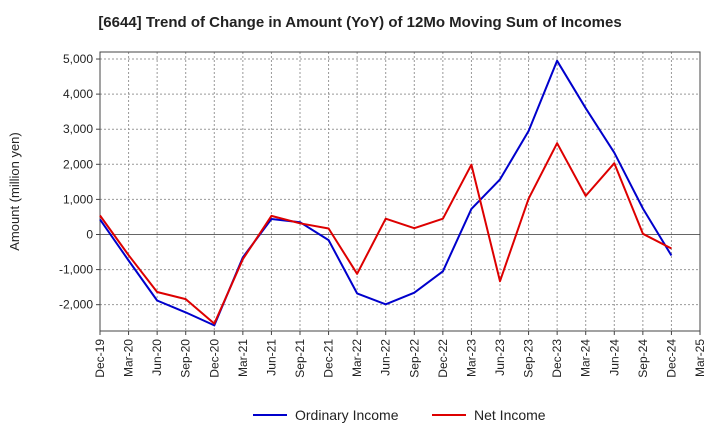 This screenshot has width=720, height=440. I want to click on x-tick-label: Mar-25, so click(700, 358).